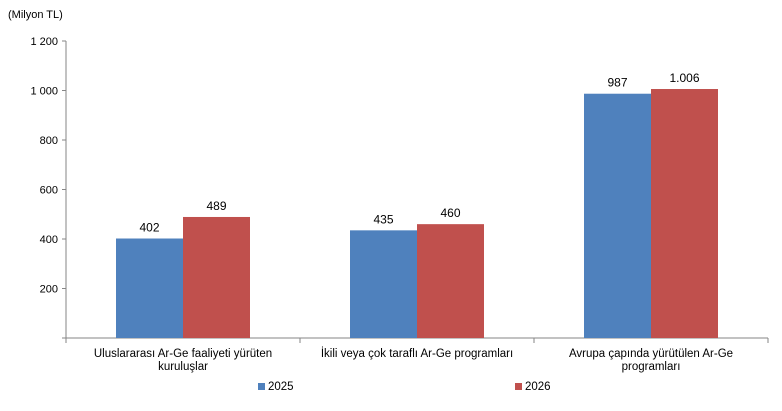 This screenshot has height=411, width=782. What do you see at coordinates (149, 228) in the screenshot?
I see `data-label-2025-0: 402` at bounding box center [149, 228].